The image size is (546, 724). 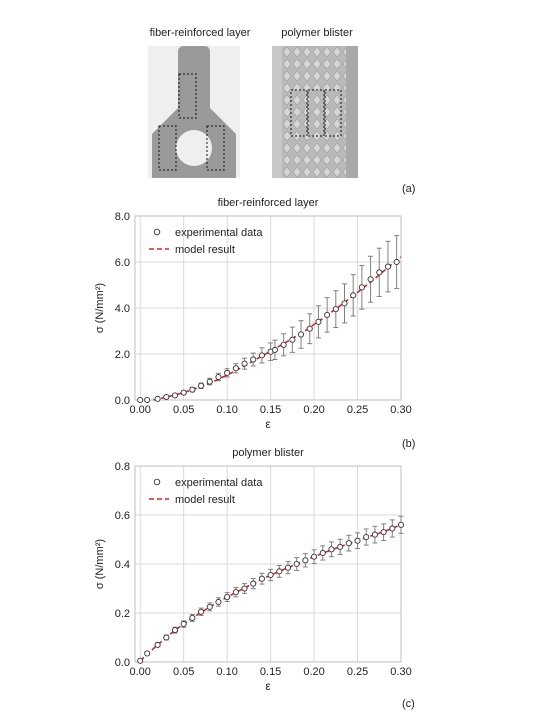 What do you see at coordinates (408, 704) in the screenshot?
I see `panel-label-c: (c)` at bounding box center [408, 704].